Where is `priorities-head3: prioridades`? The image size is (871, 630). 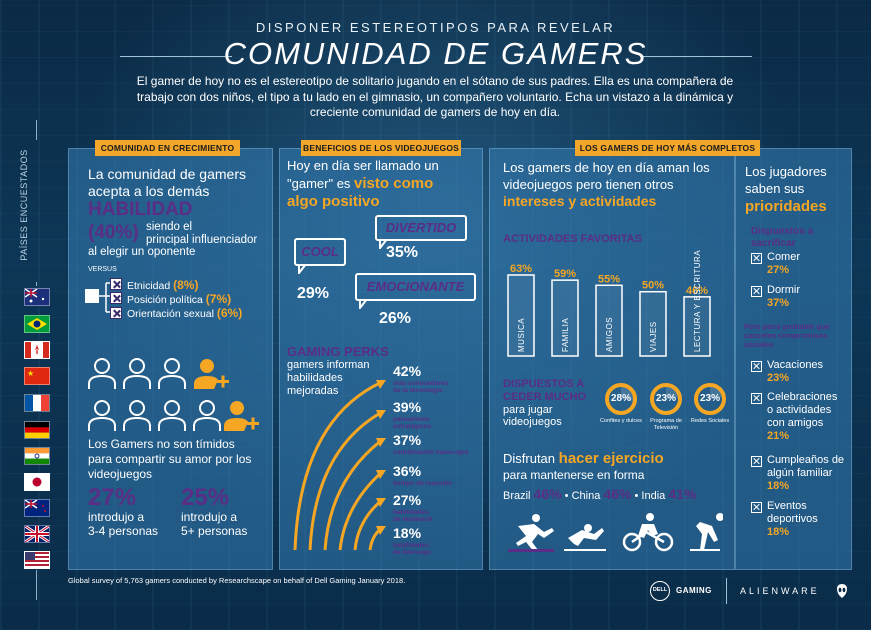
priorities-head3: prioridades is located at coordinates (786, 206).